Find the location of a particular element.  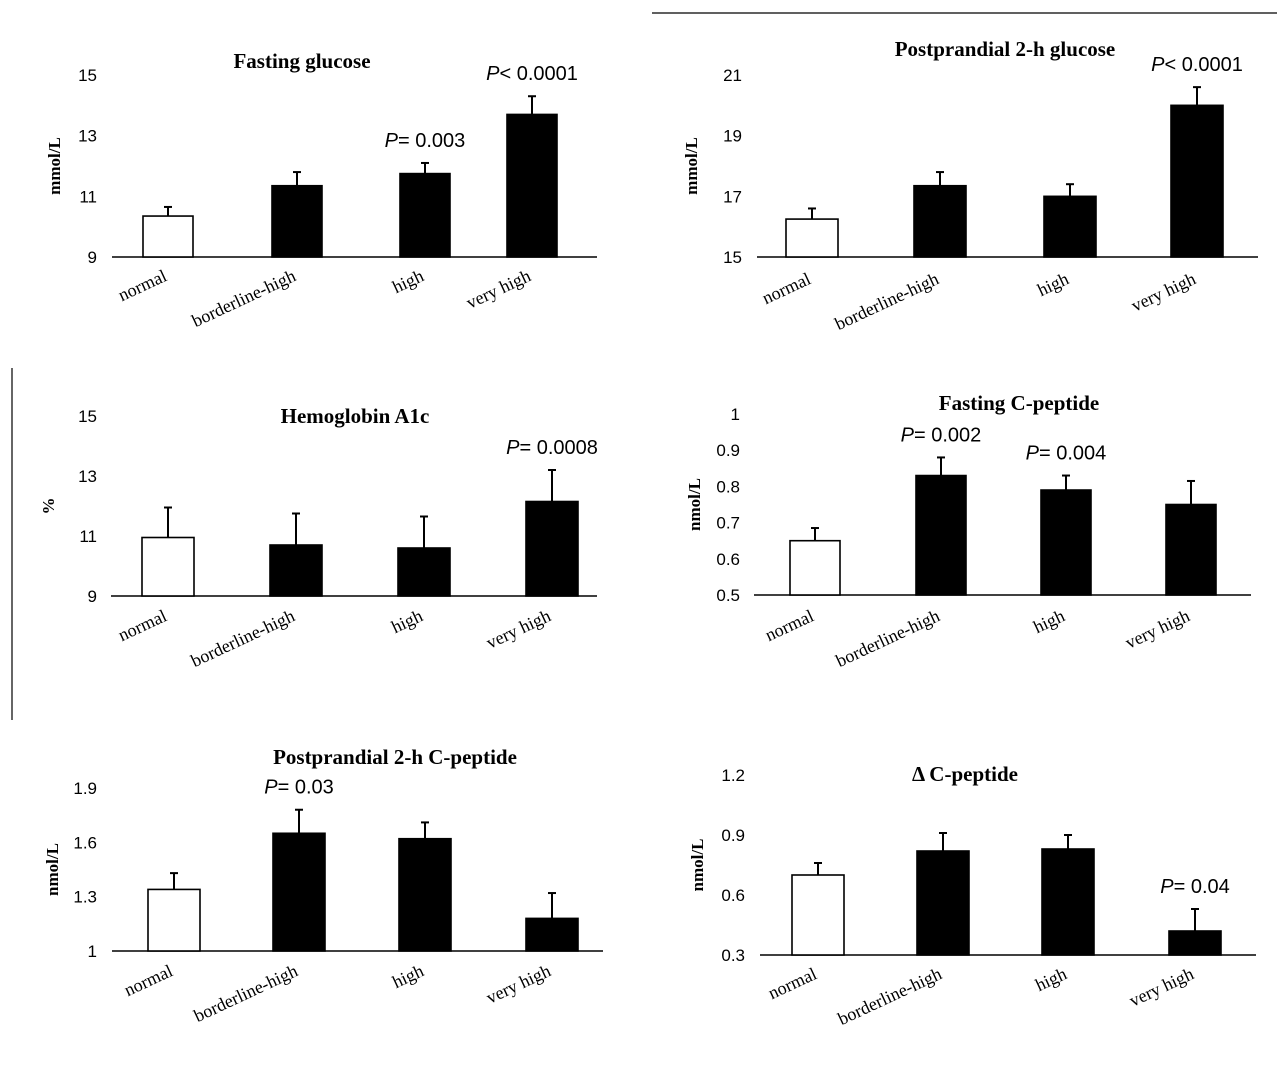

chart-title: Δ C-peptide is located at coordinates (965, 774).